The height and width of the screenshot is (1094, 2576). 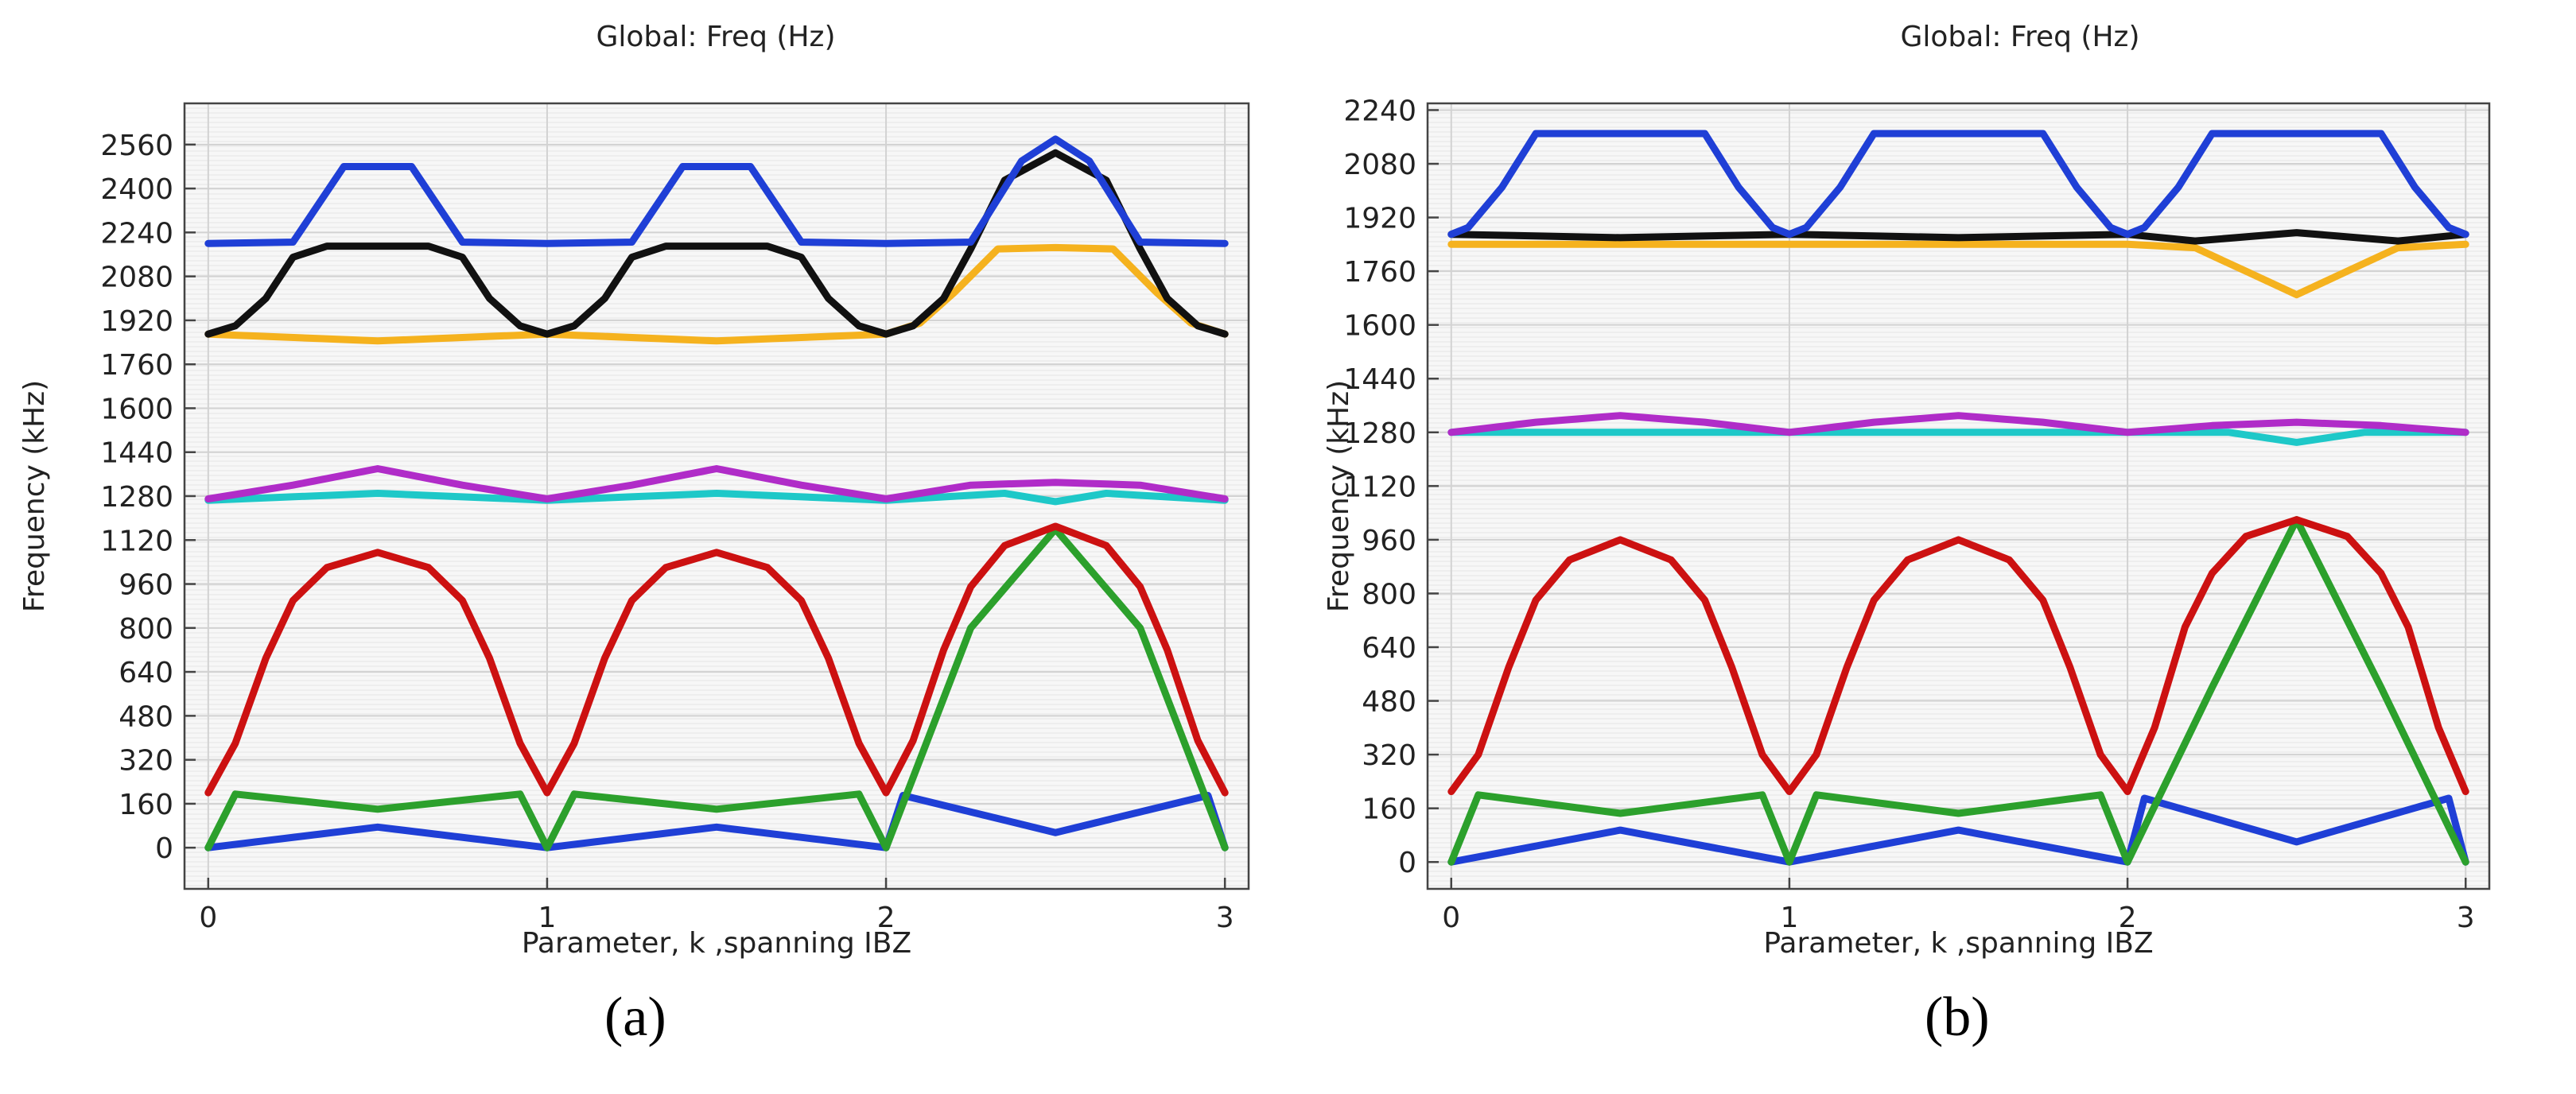 I want to click on y-tick-label: 2560, so click(x=136, y=146).